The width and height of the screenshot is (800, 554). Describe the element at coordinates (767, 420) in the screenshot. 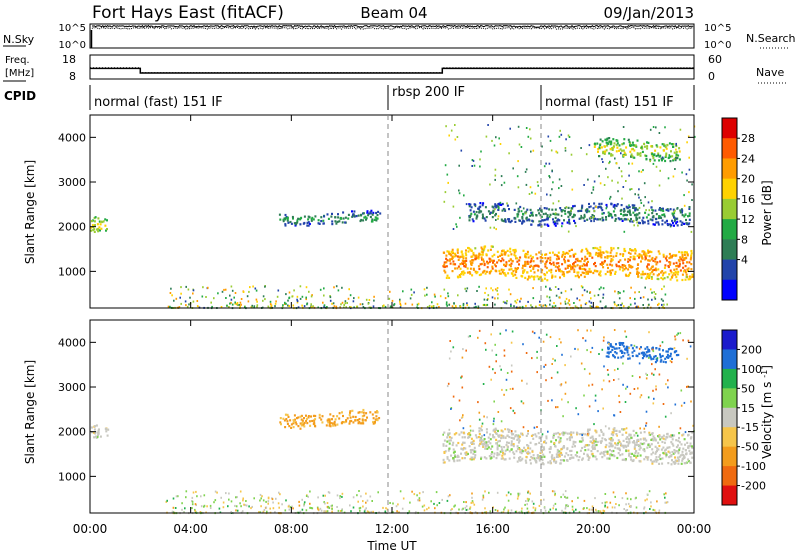

I see `velocity-colorbar-label-main: Velocity [m s` at that location.